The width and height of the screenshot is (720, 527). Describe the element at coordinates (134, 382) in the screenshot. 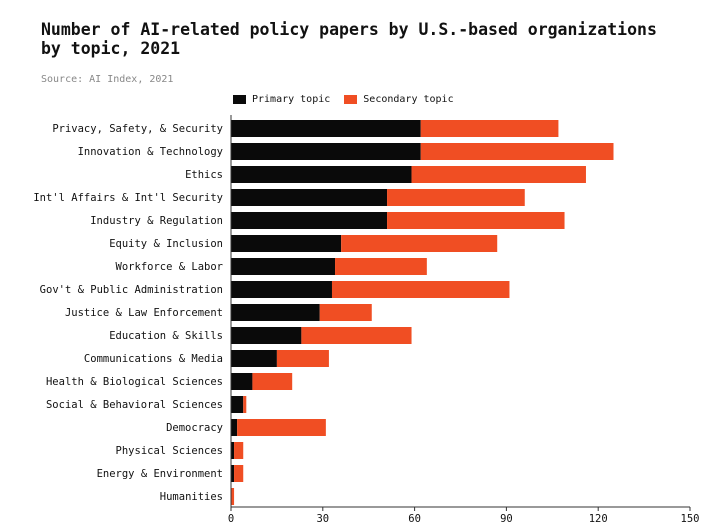

I see `category-label: Health & Biological Sciences` at that location.